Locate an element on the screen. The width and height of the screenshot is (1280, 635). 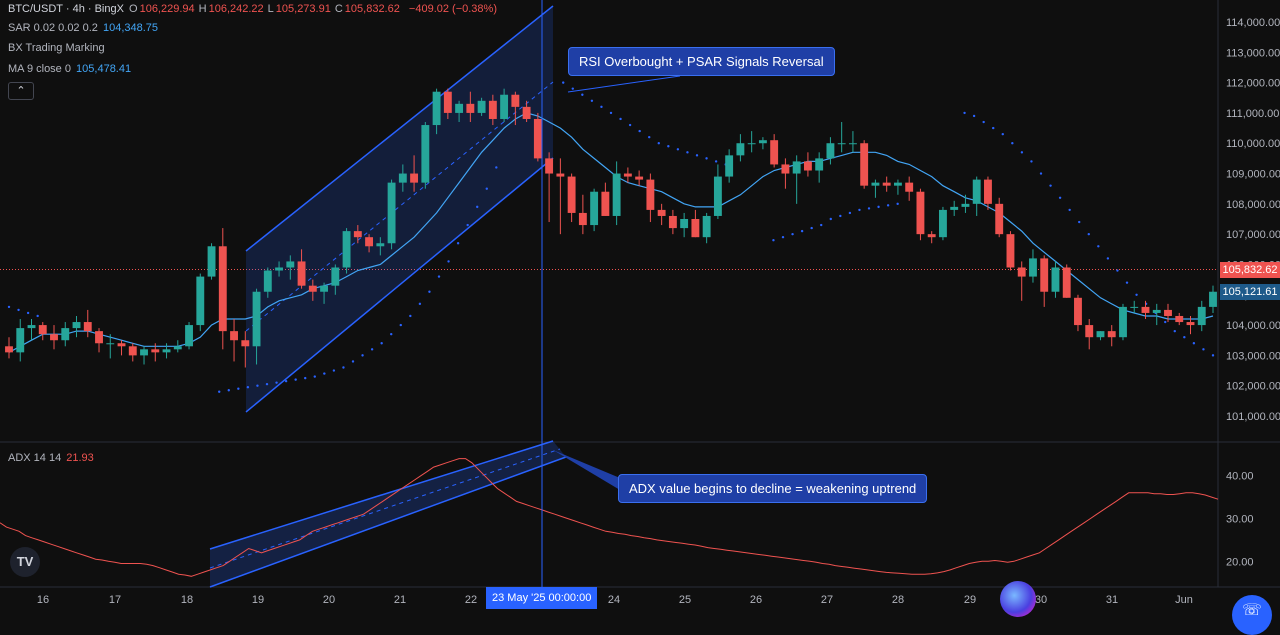
callout-rsi-psar: RSI Overbought + PSAR Signals Reversal is located at coordinates (701, 61).